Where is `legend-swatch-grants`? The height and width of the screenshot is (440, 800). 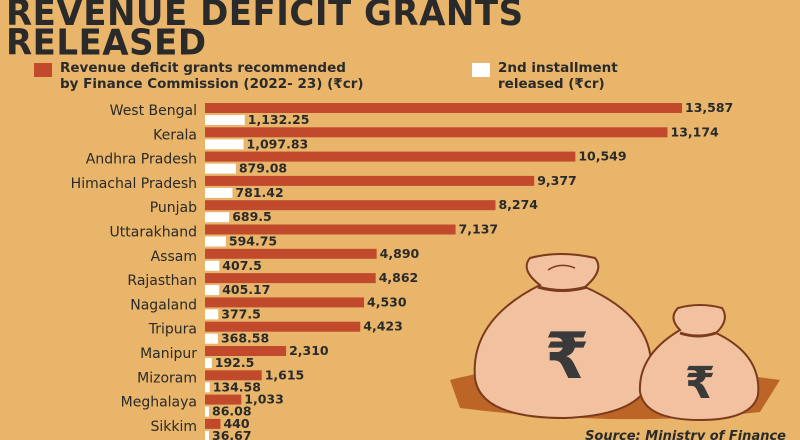
legend-swatch-grants is located at coordinates (43, 70).